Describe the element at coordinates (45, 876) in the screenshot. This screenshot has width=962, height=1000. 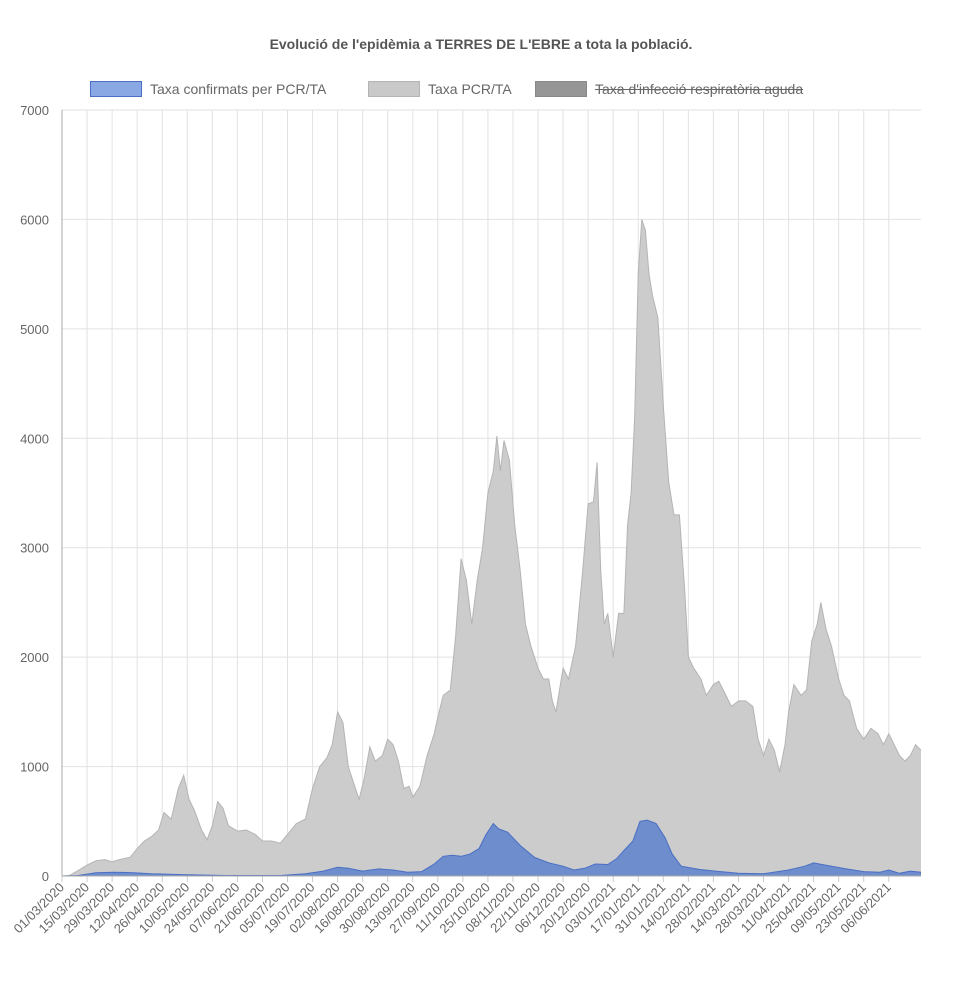
I see `y-tick-label: 0` at that location.